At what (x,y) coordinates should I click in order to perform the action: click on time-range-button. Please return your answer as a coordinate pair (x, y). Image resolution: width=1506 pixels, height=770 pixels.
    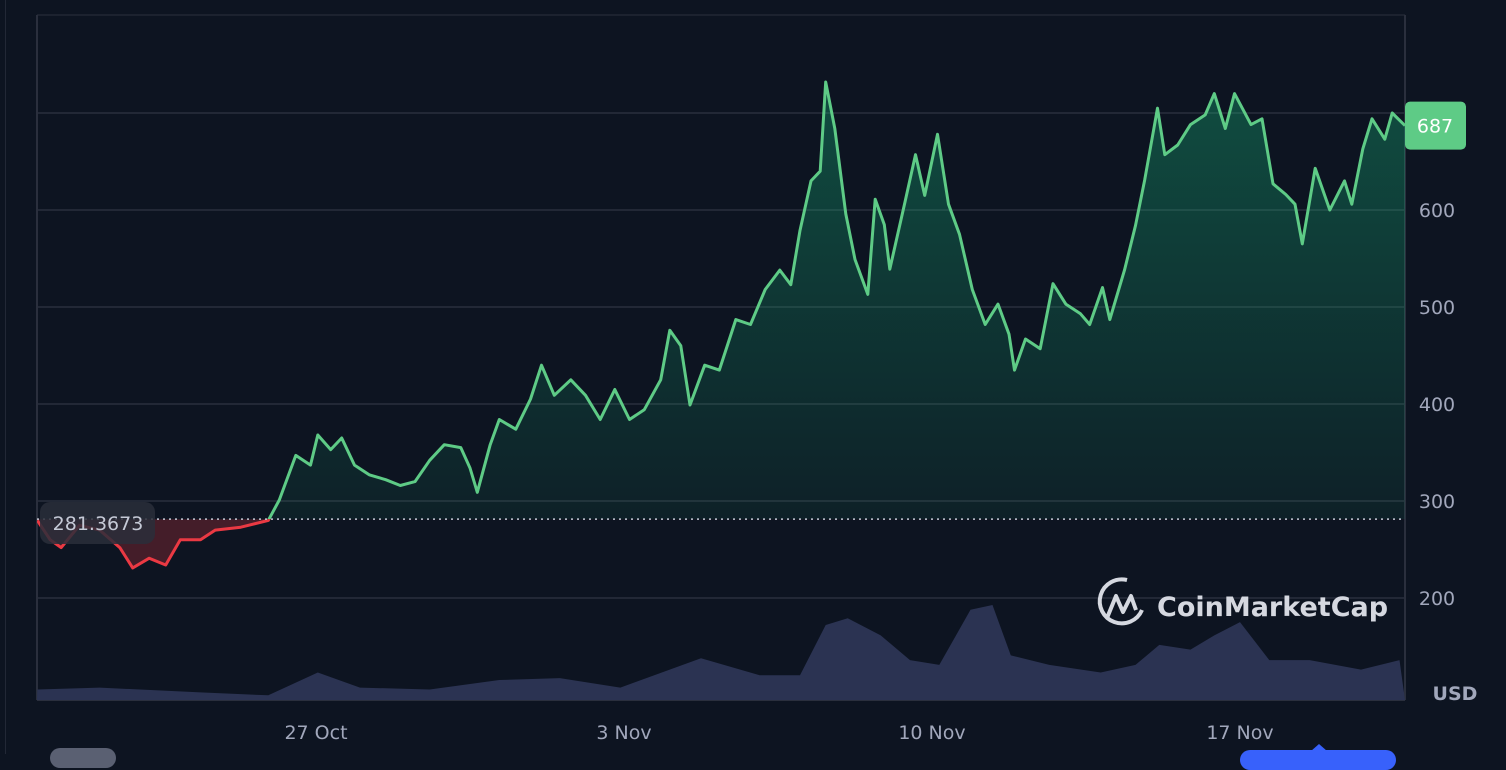
    Looking at the image, I should click on (83, 758).